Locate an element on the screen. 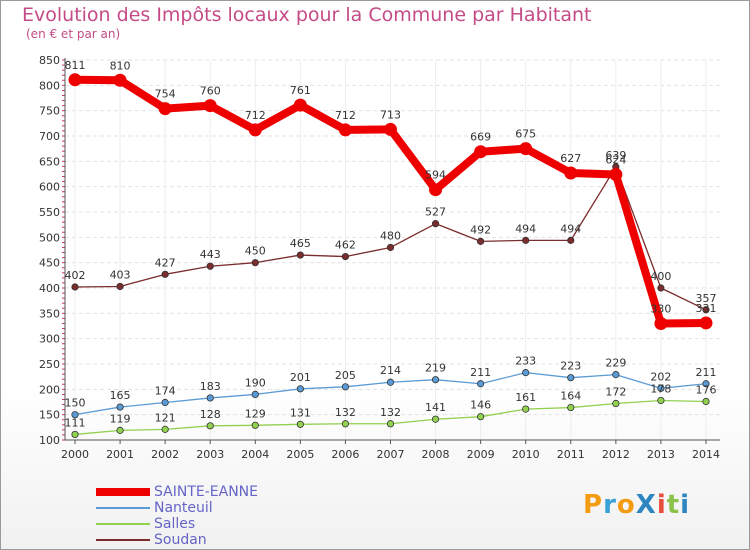 This screenshot has height=550, width=750. logo-letter: t is located at coordinates (673, 505).